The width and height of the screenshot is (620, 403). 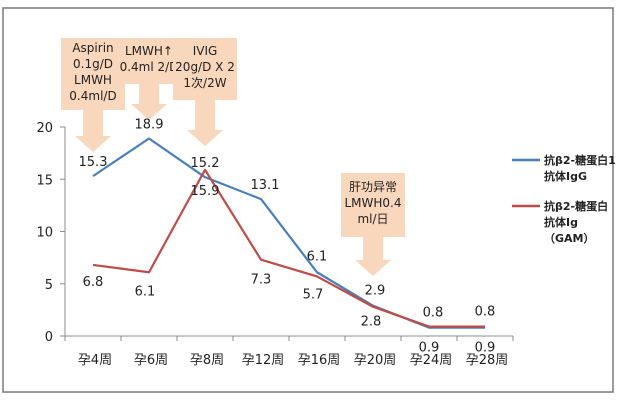 I want to click on data-label: 18.9, so click(x=149, y=124).